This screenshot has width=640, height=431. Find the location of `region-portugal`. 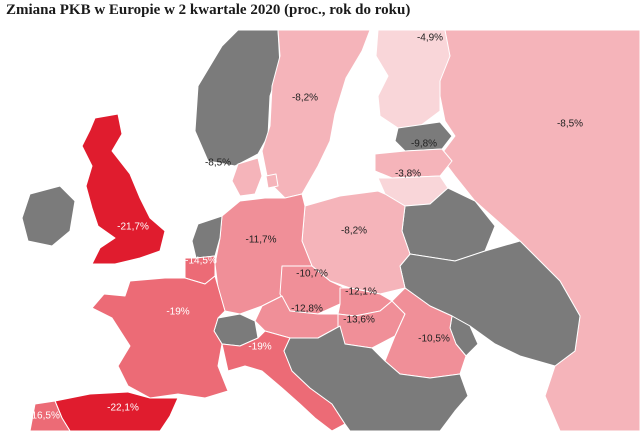

region-portugal is located at coordinates (50, 415).